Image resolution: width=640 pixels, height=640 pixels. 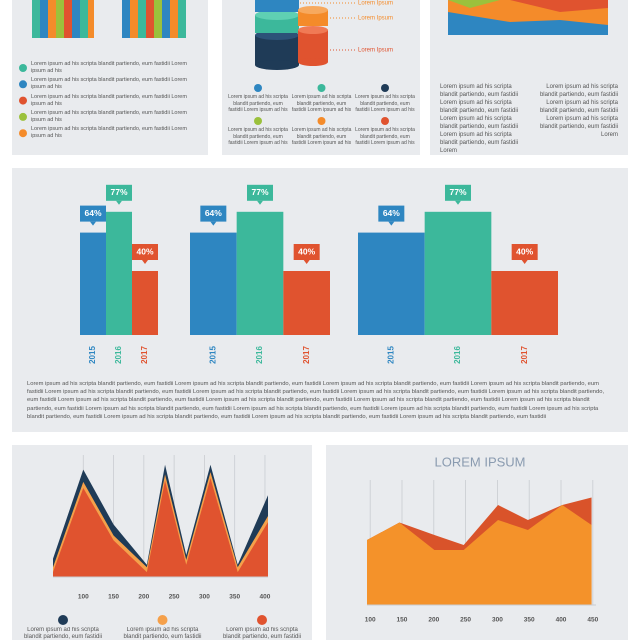 What do you see at coordinates (528, 17) in the screenshot?
I see `area-decoration` at bounding box center [528, 17].